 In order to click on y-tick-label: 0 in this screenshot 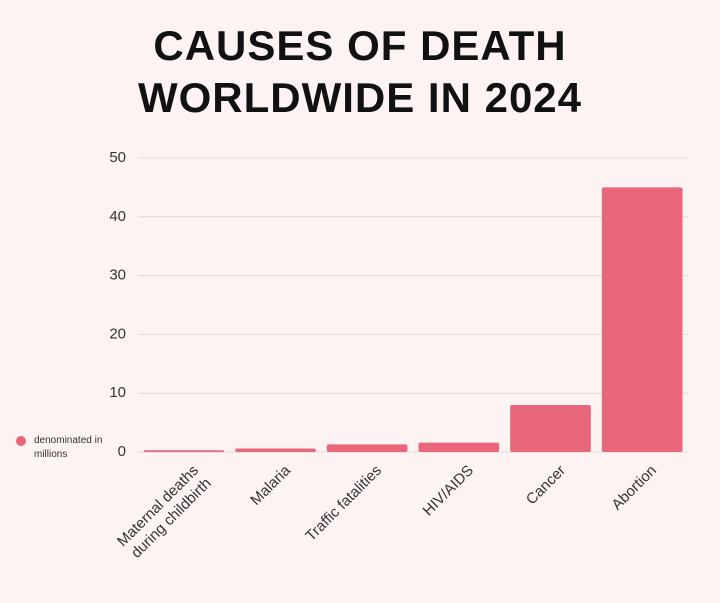, I will do `click(122, 451)`.